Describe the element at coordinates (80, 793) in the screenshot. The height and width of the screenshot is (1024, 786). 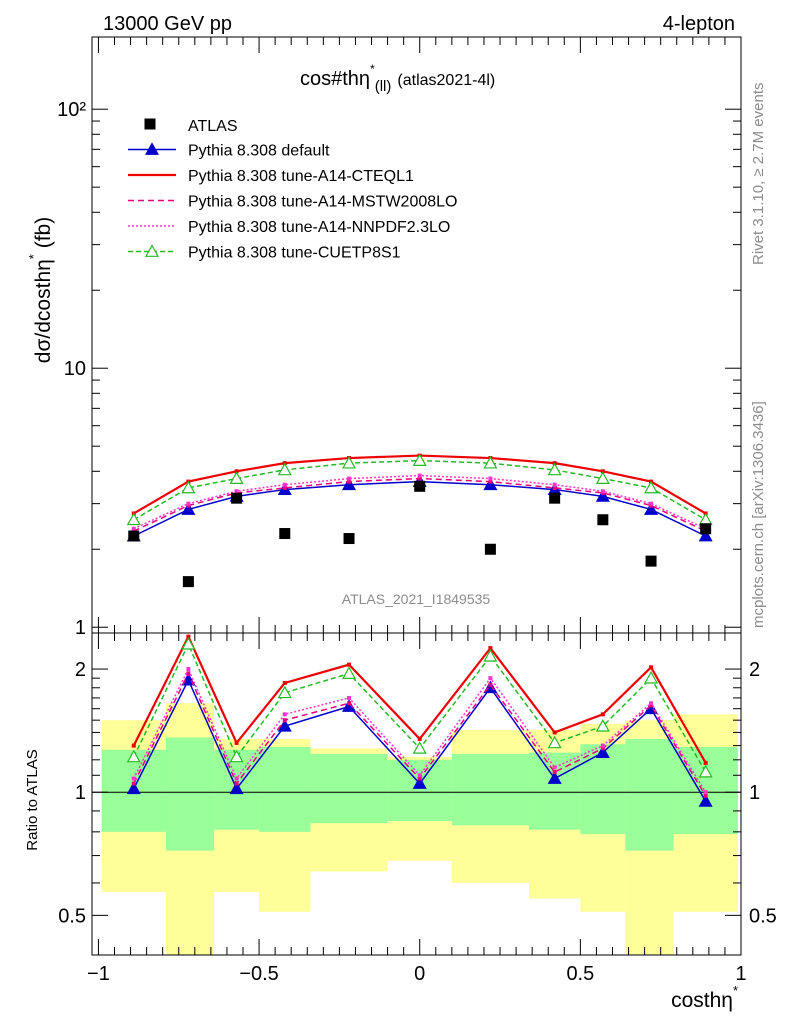
I see `ratio-y-tick-label-left: 1` at that location.